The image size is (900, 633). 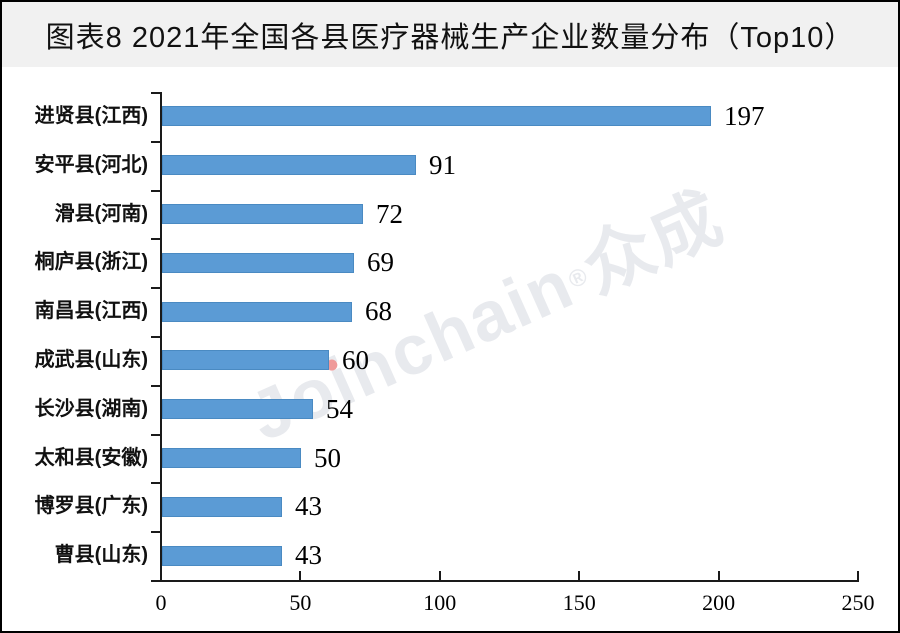 What do you see at coordinates (91, 164) in the screenshot?
I see `category-label: 安平县(河北)` at bounding box center [91, 164].